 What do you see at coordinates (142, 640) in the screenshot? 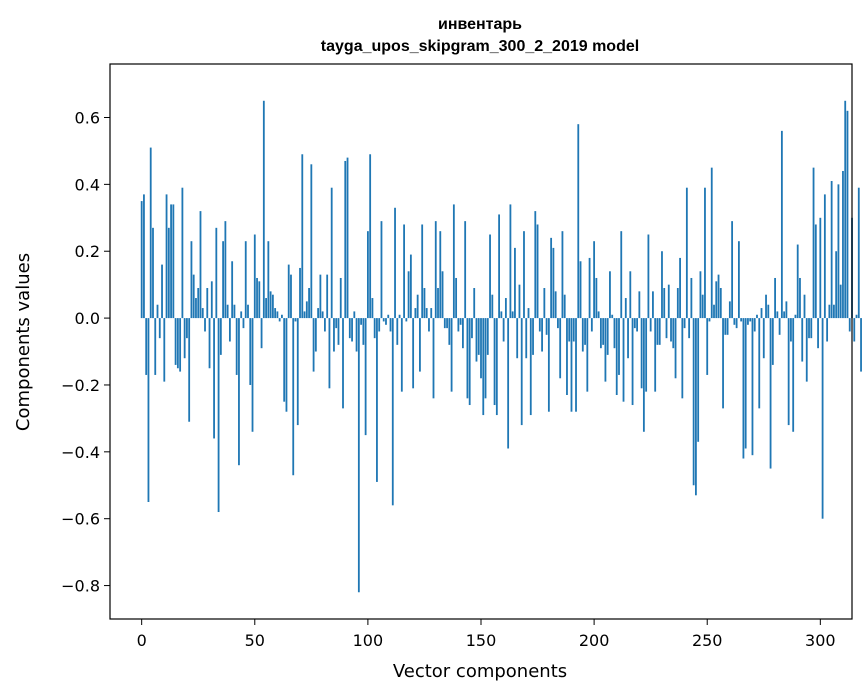
I see `x-tick-label: 0` at bounding box center [142, 640].